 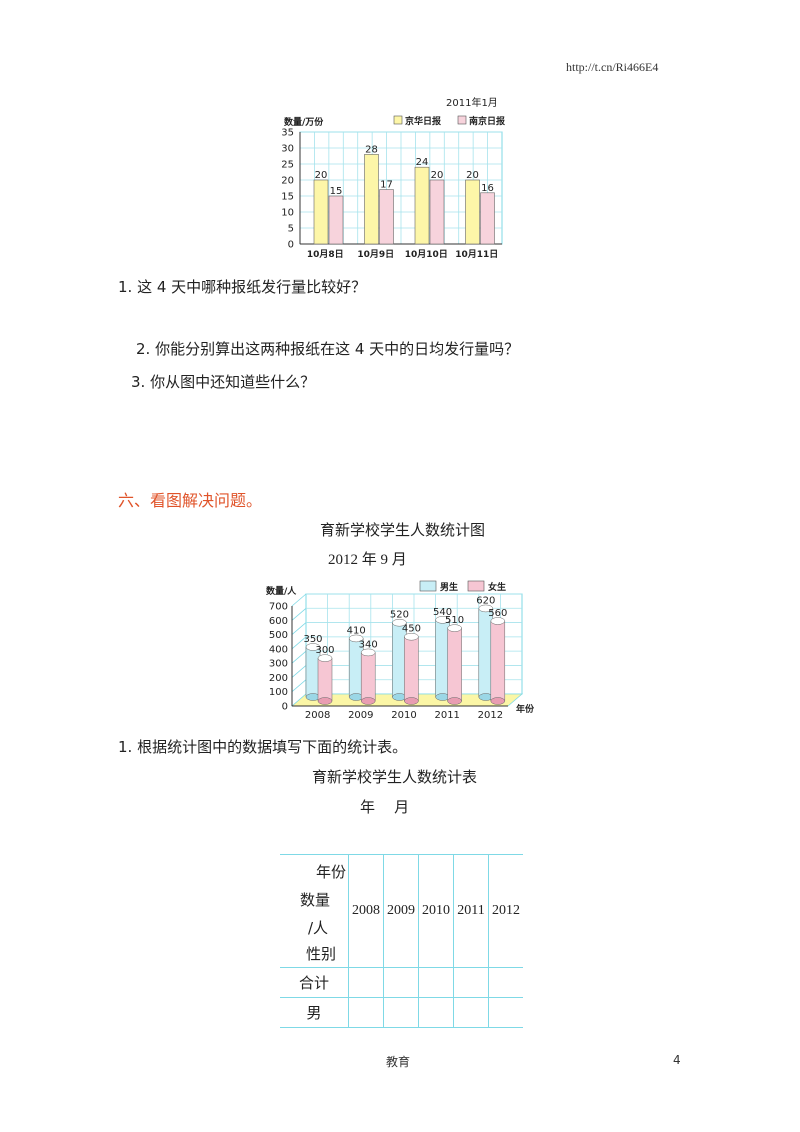 I want to click on legend-label: 女生, so click(x=497, y=587).